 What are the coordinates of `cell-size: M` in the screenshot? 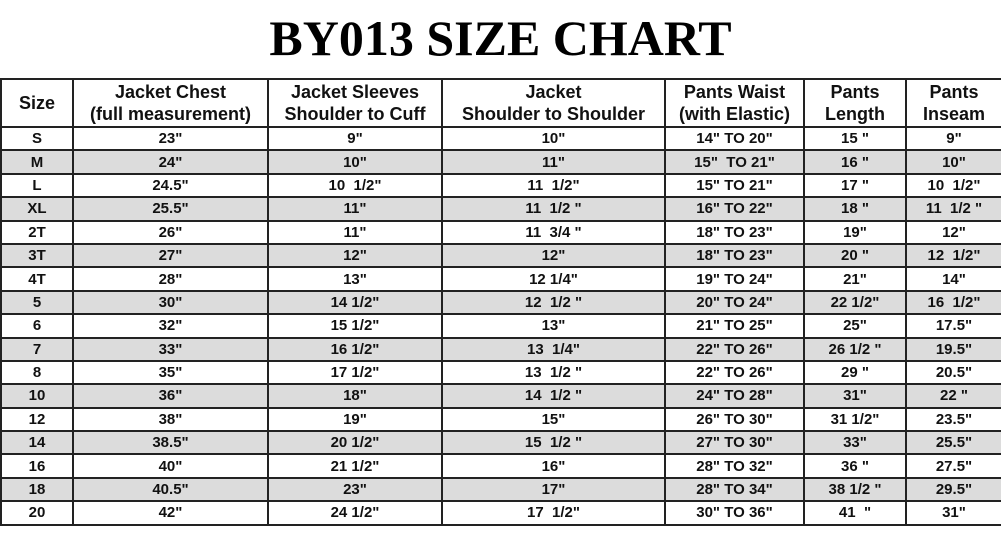 It's located at (37, 162).